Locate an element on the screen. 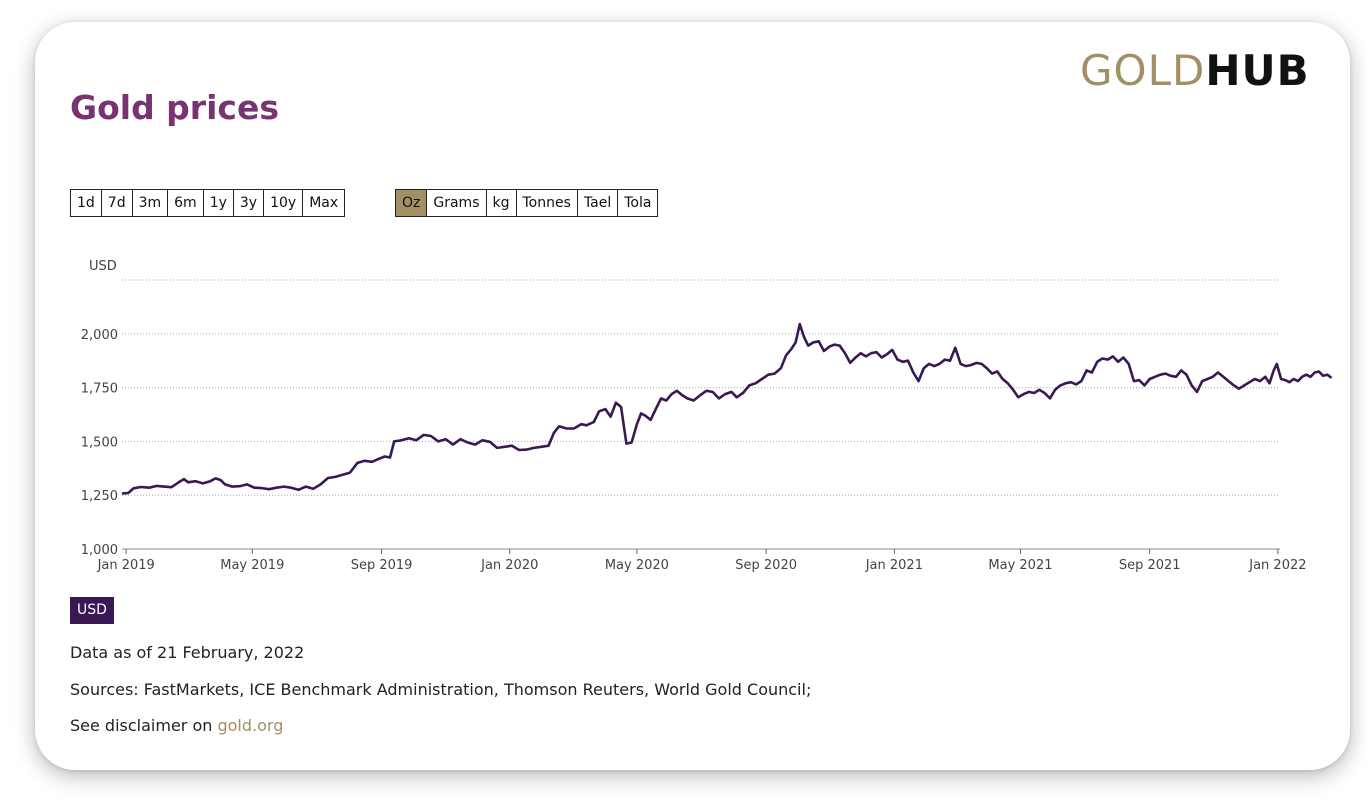 The image size is (1368, 801). time-range-selector: 1d 7d 3m 6m 1y 3y 10y Max is located at coordinates (208, 203).